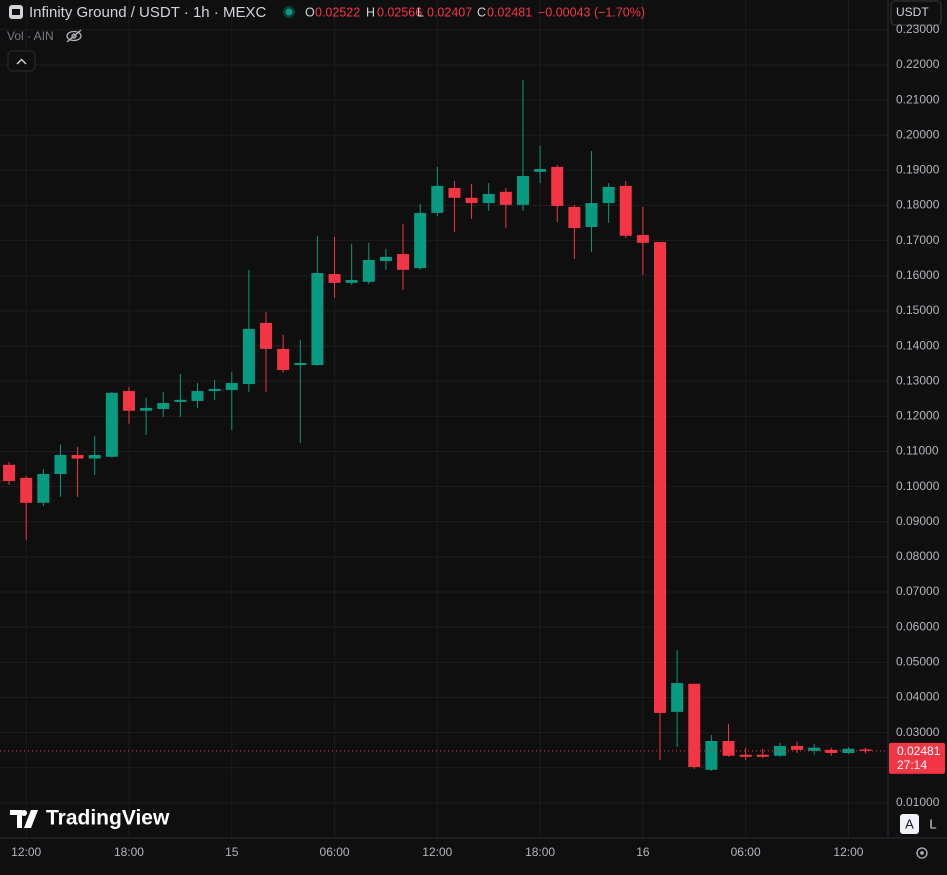 The height and width of the screenshot is (875, 947). Describe the element at coordinates (420, 12) in the screenshot. I see `ohlc-label: L` at that location.